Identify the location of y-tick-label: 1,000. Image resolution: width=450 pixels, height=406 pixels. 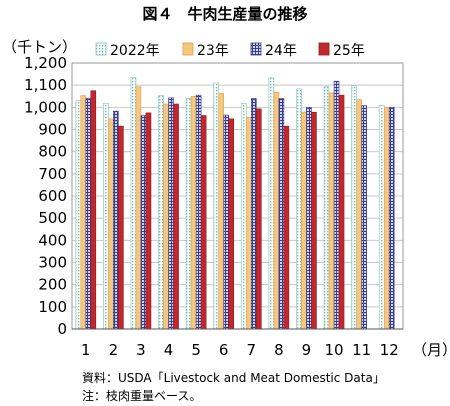
(45, 107).